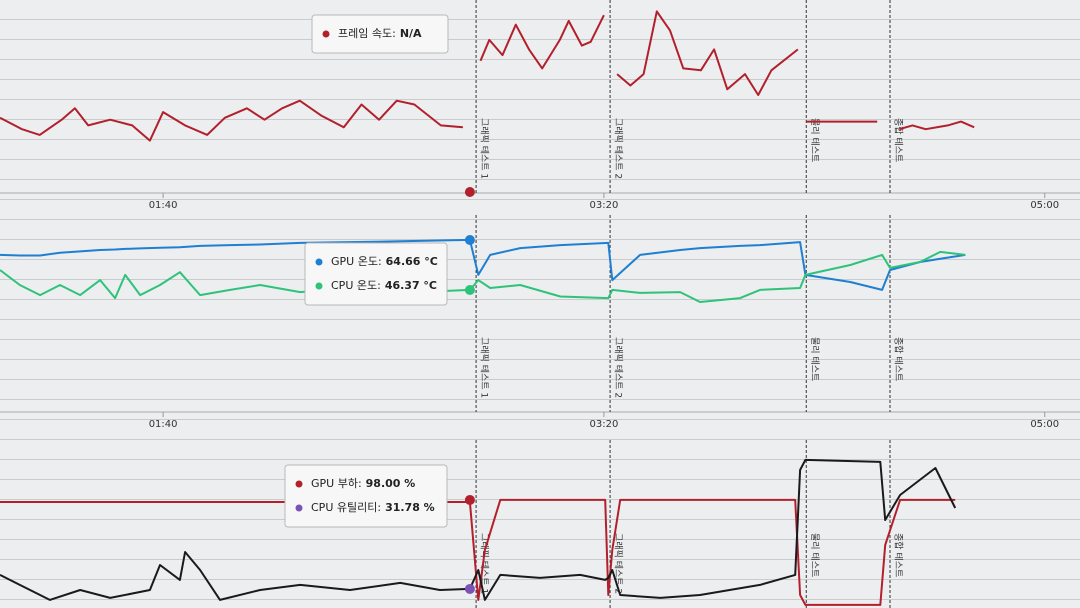 This screenshot has height=608, width=1080. Describe the element at coordinates (356, 261) in the screenshot. I see `series-name: GPU 온도:` at that location.